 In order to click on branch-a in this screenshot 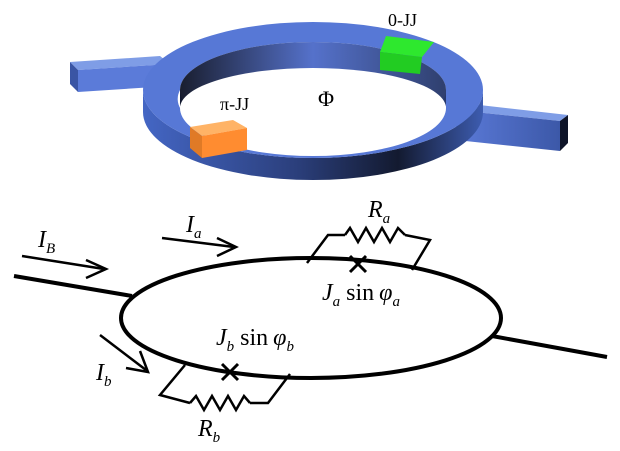, I will do `click(369, 249)`.